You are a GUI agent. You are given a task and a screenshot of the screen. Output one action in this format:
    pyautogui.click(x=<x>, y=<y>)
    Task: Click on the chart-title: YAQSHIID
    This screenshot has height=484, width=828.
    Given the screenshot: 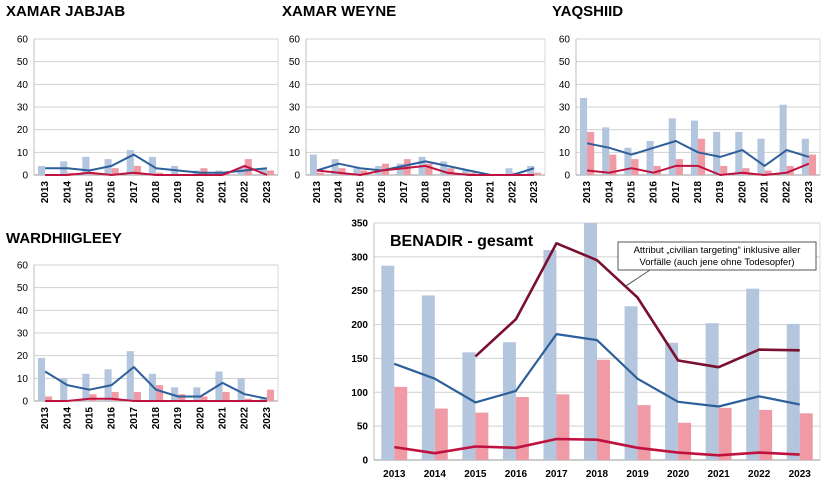 What is the action you would take?
    pyautogui.click(x=587, y=11)
    